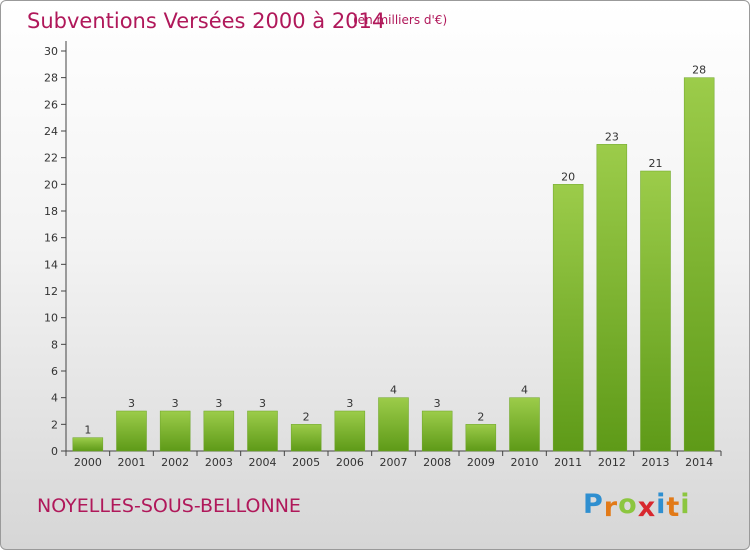  I want to click on x-tick-label: 2007, so click(394, 462).